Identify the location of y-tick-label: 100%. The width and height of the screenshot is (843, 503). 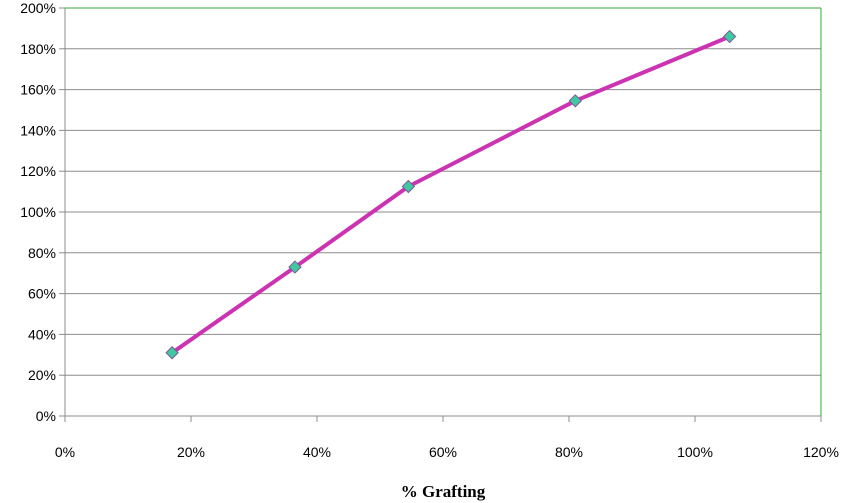
(38, 212).